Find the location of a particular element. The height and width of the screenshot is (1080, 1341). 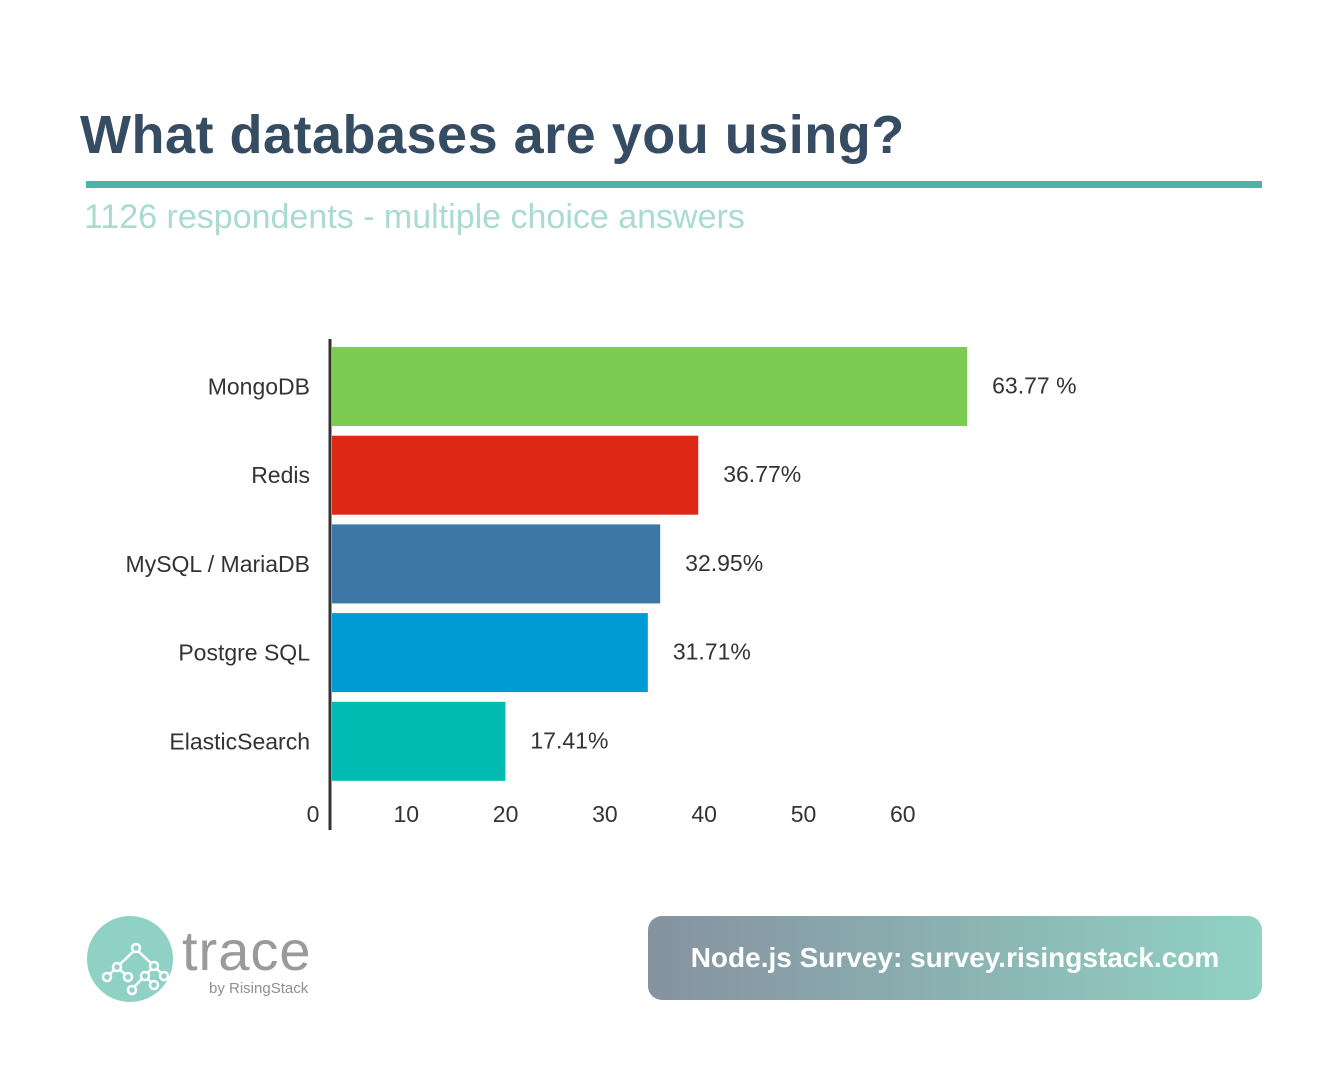

bar-elasticsearch is located at coordinates (419, 741).